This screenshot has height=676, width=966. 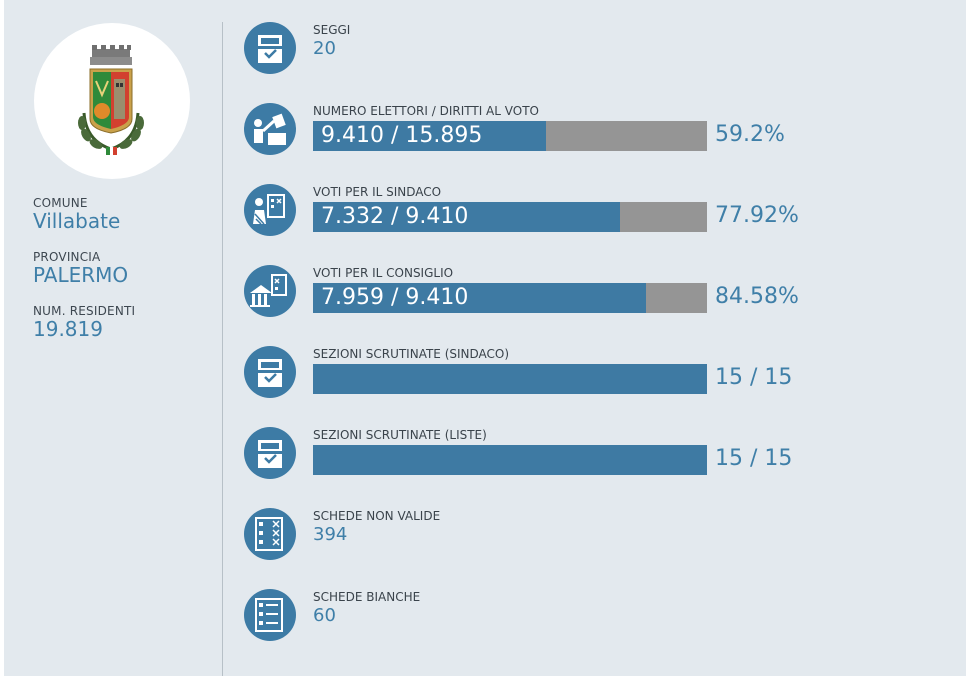 I want to click on stat-value: 60, so click(x=324, y=615).